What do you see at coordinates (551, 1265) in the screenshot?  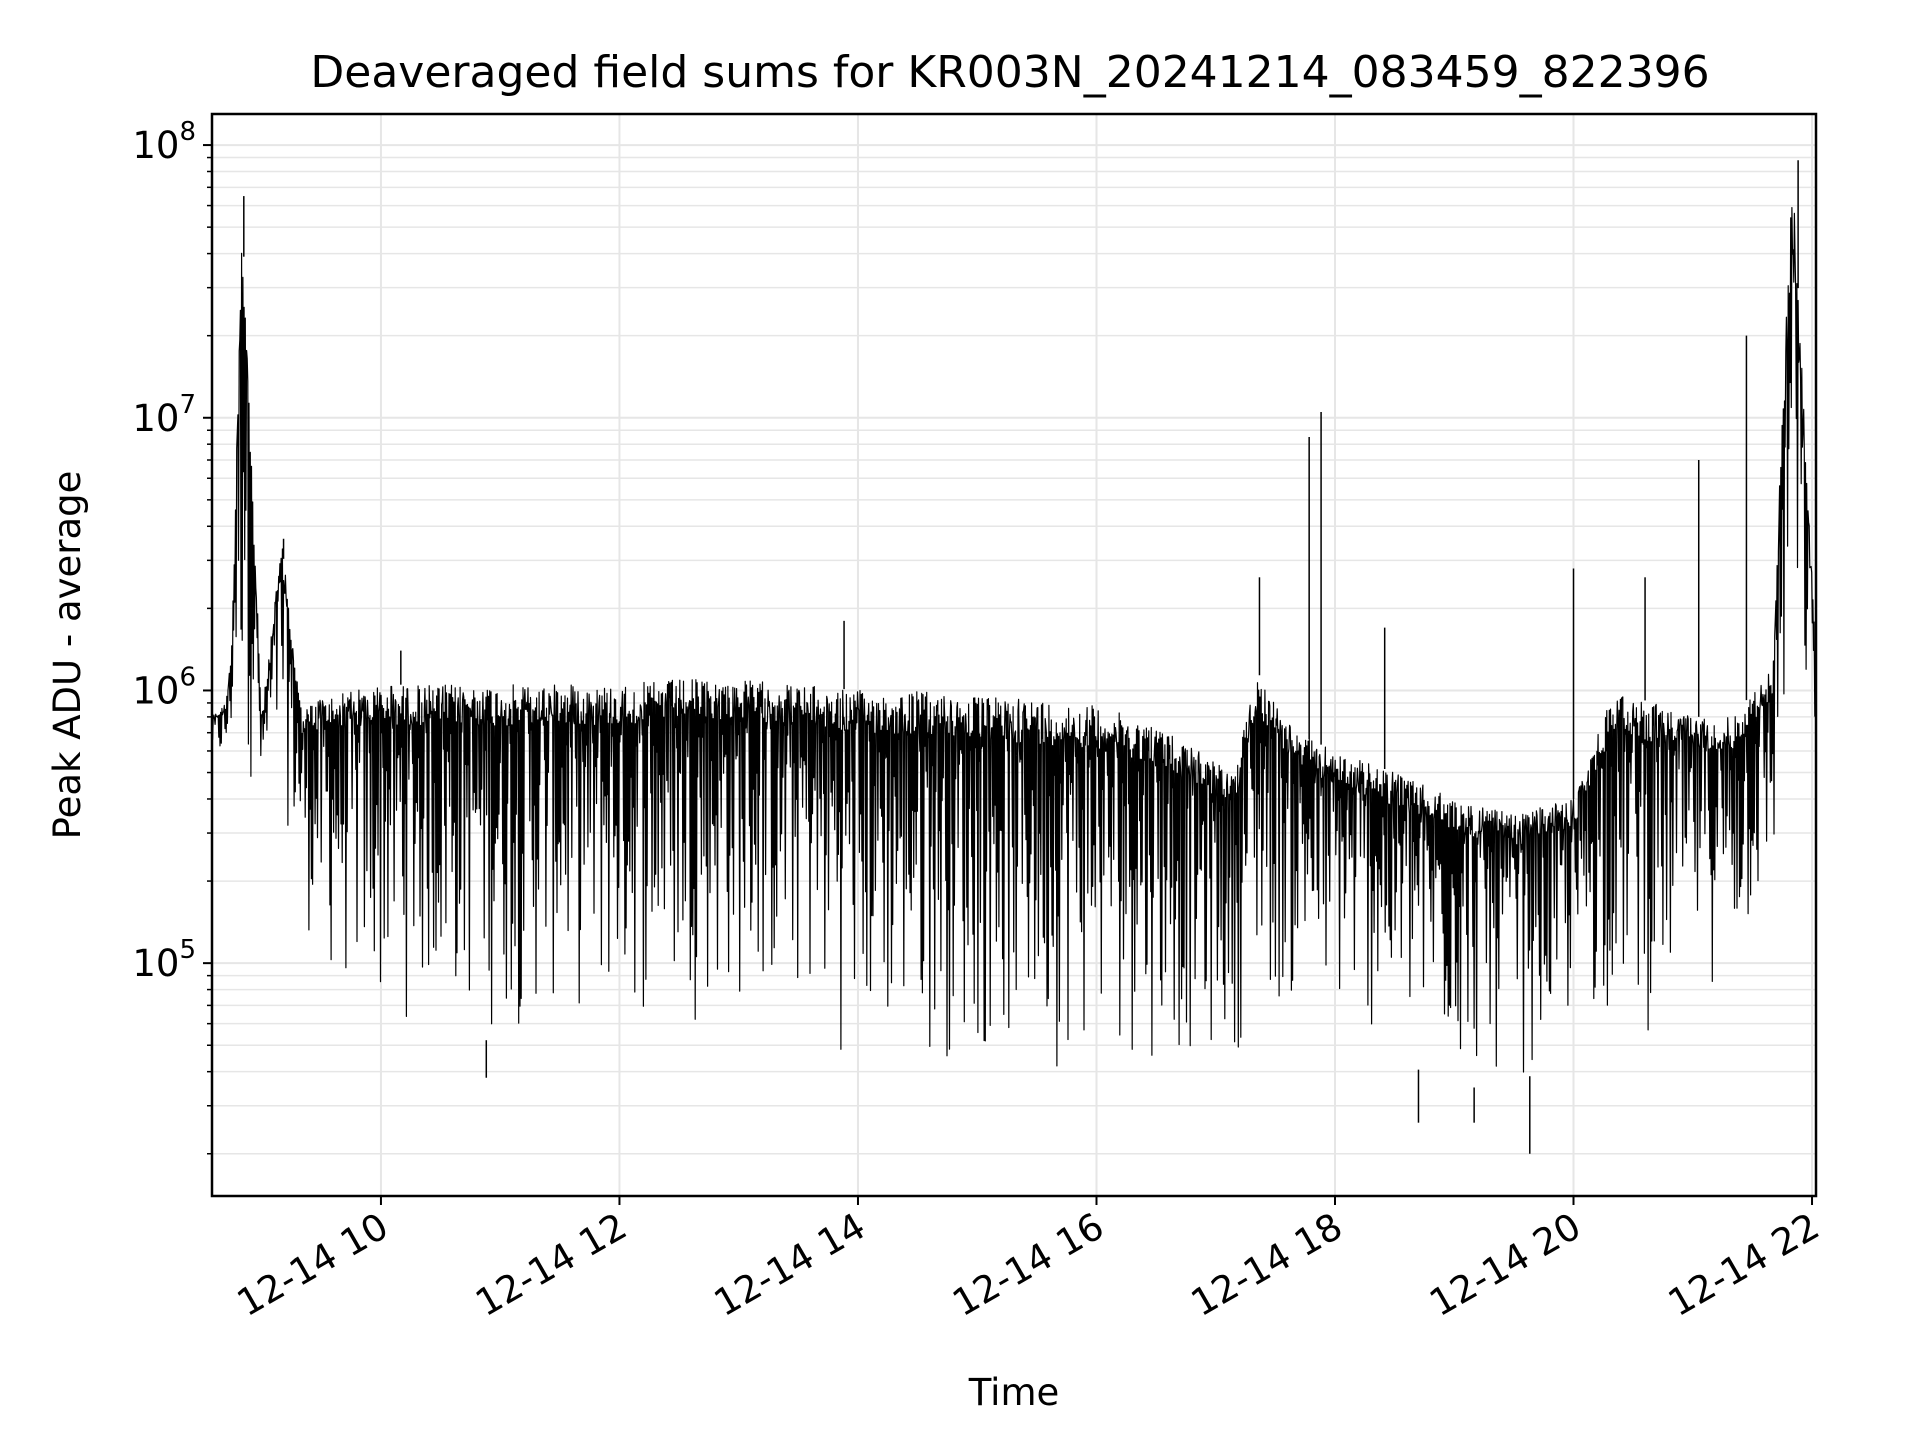 I see `x-tick-label: 12-14 12` at bounding box center [551, 1265].